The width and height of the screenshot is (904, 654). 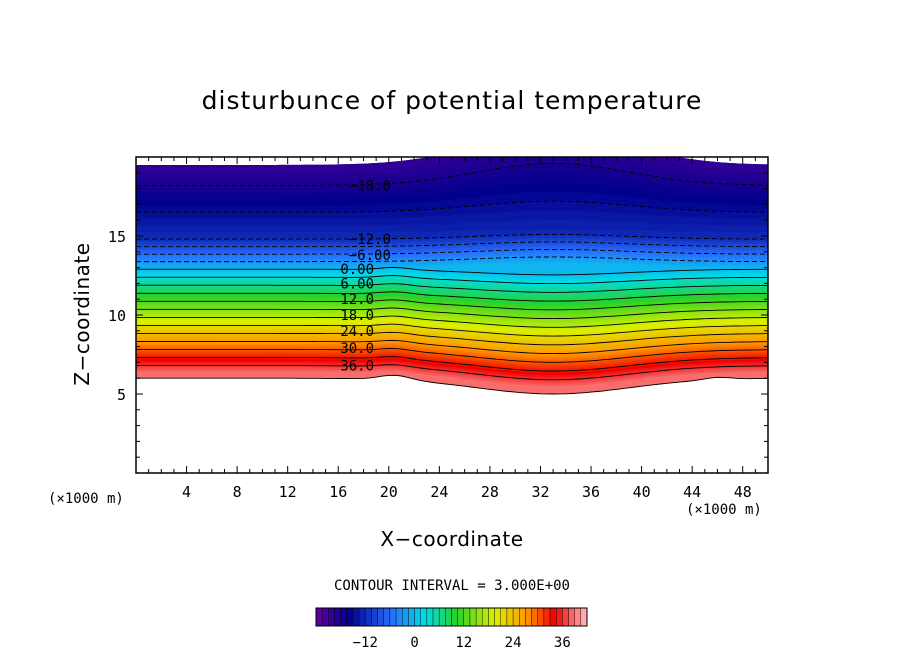 What do you see at coordinates (692, 492) in the screenshot?
I see `x-tick-label: 44` at bounding box center [692, 492].